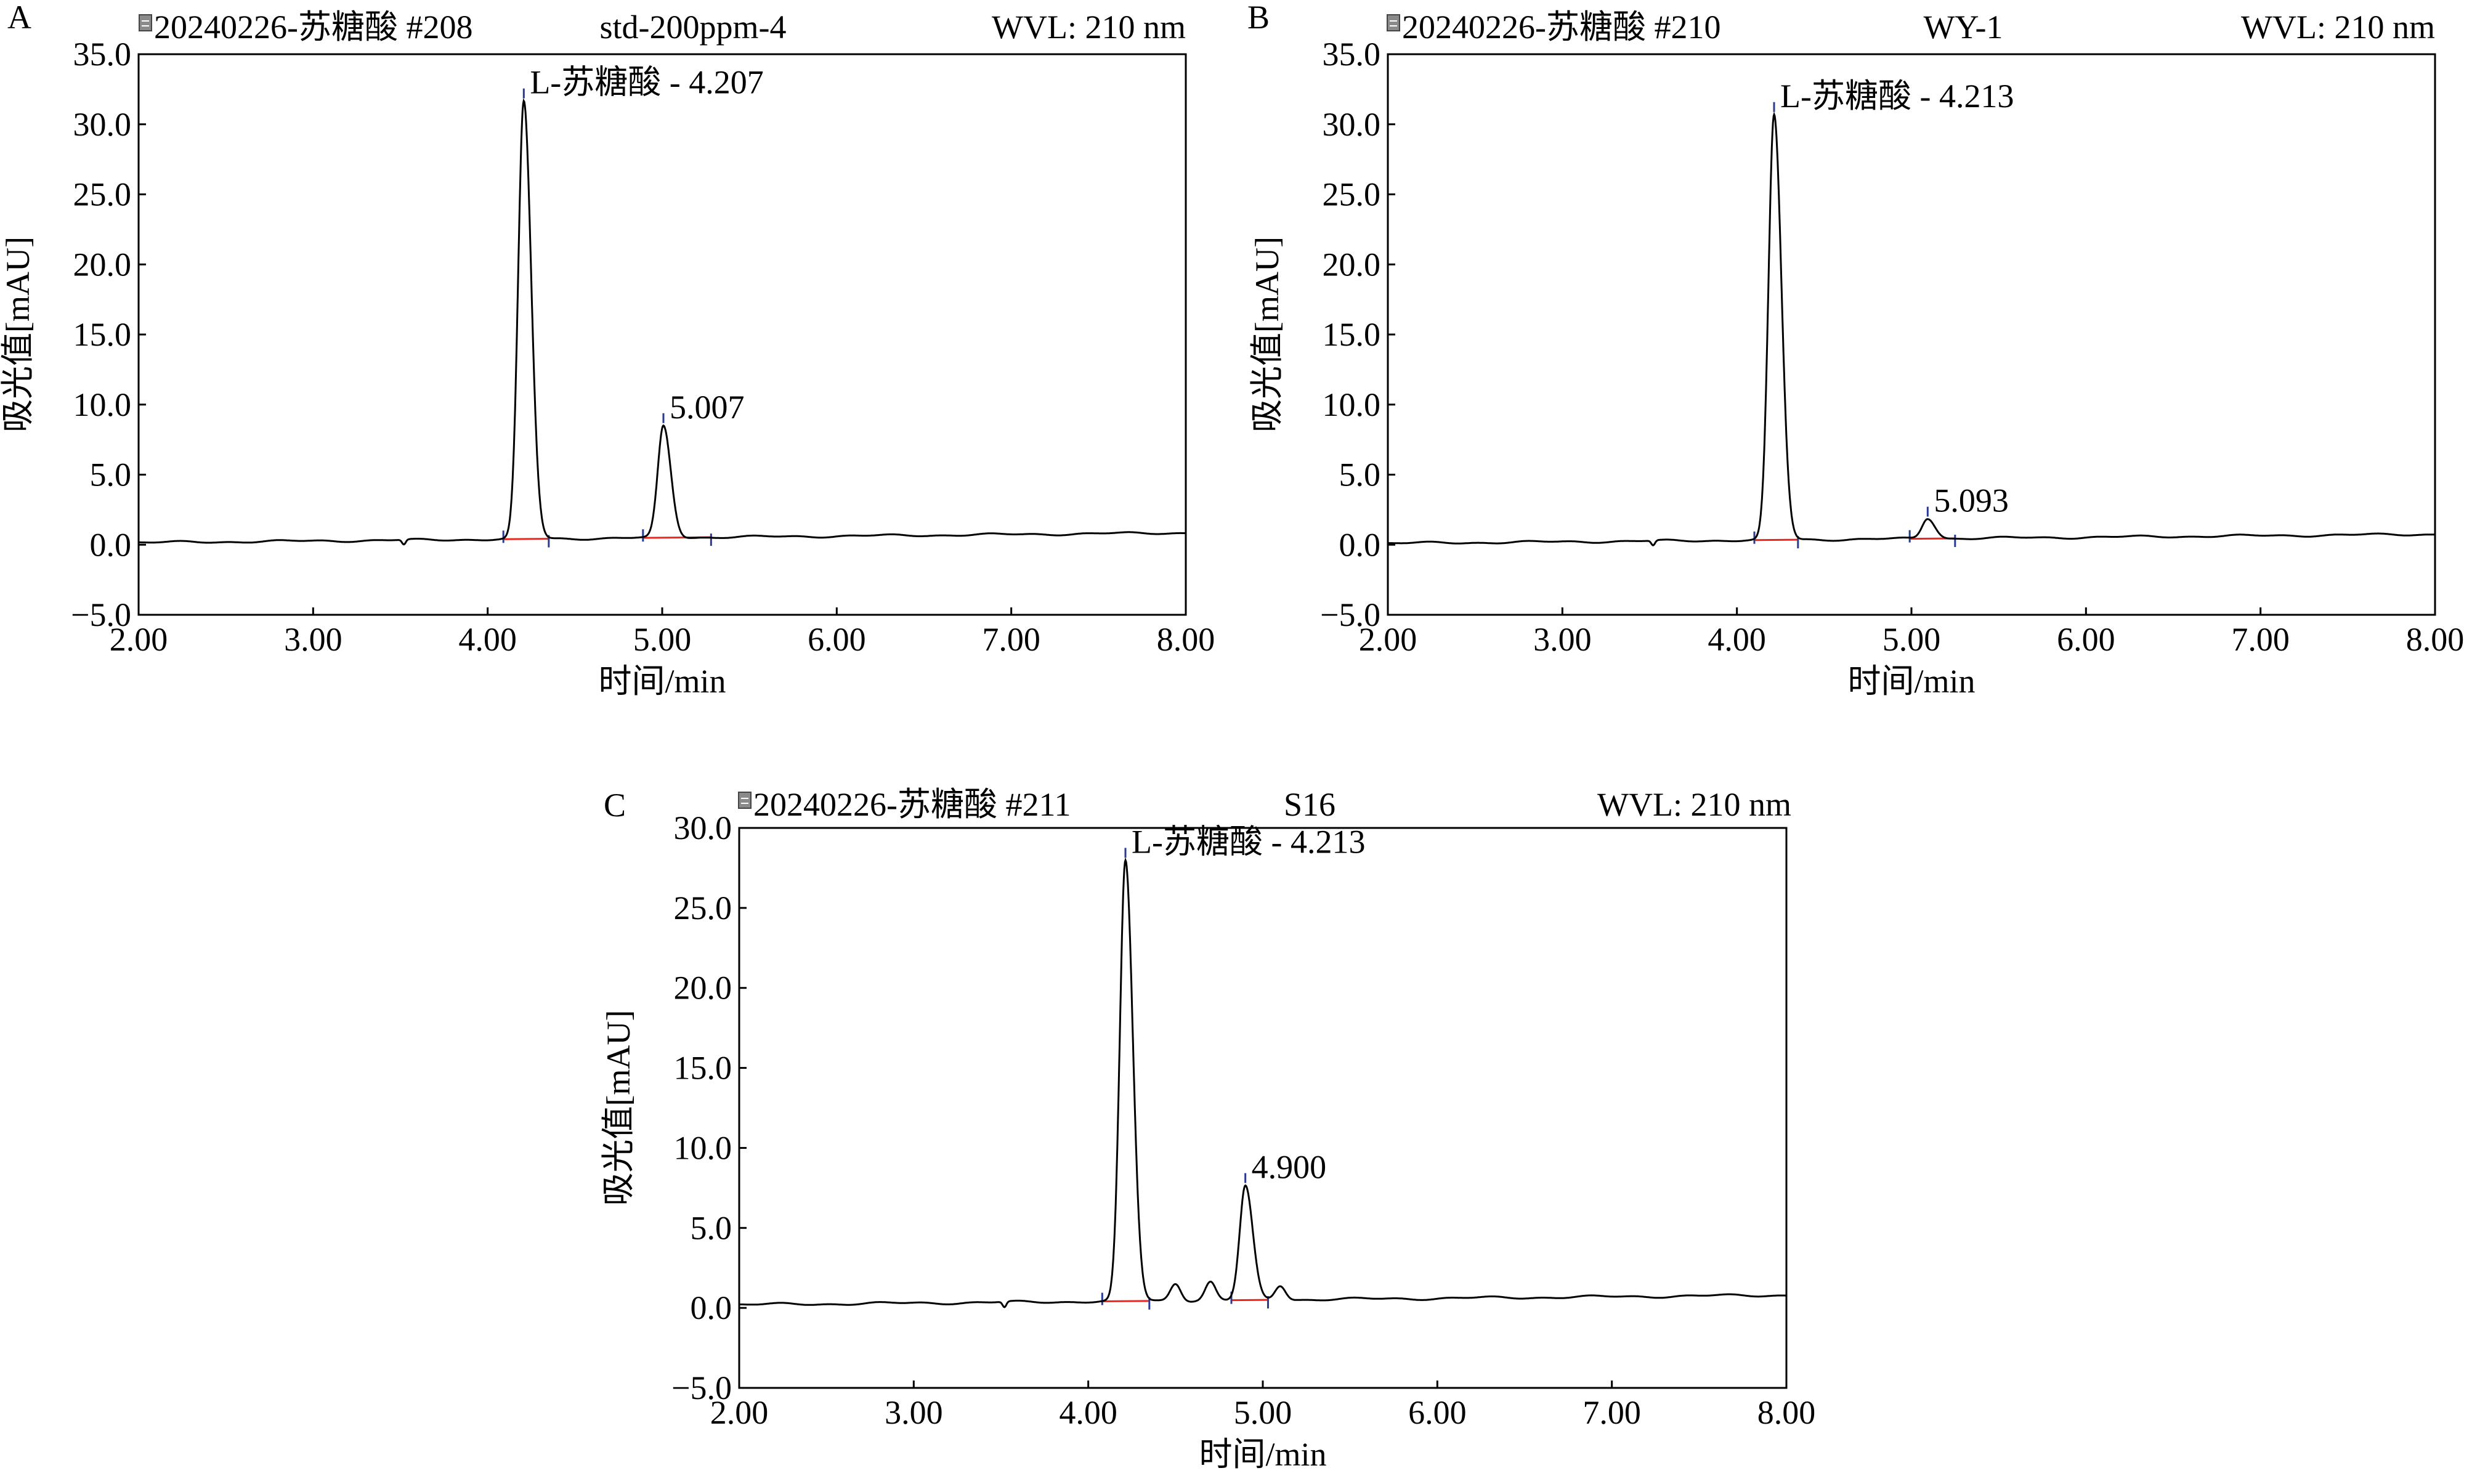  I want to click on peak-label: 4.900, so click(1289, 1166).